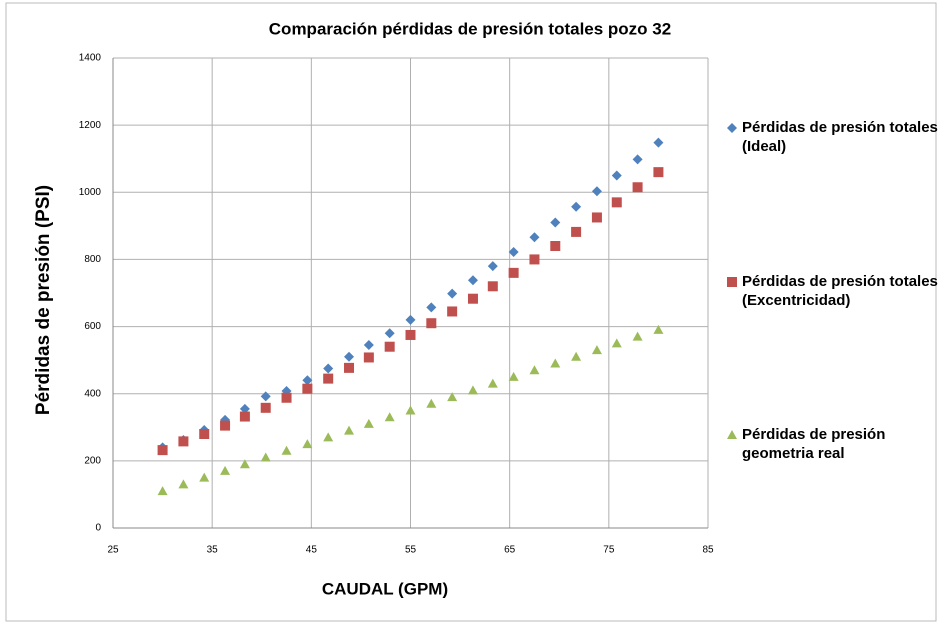 The width and height of the screenshot is (944, 626). Describe the element at coordinates (92, 326) in the screenshot. I see `y-tick-label: 600` at that location.